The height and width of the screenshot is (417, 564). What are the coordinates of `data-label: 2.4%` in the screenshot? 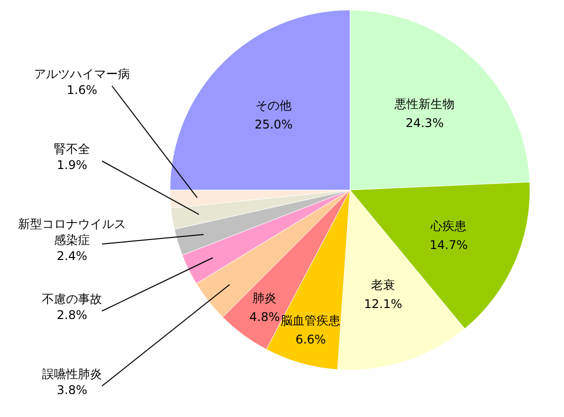 It's located at (72, 256).